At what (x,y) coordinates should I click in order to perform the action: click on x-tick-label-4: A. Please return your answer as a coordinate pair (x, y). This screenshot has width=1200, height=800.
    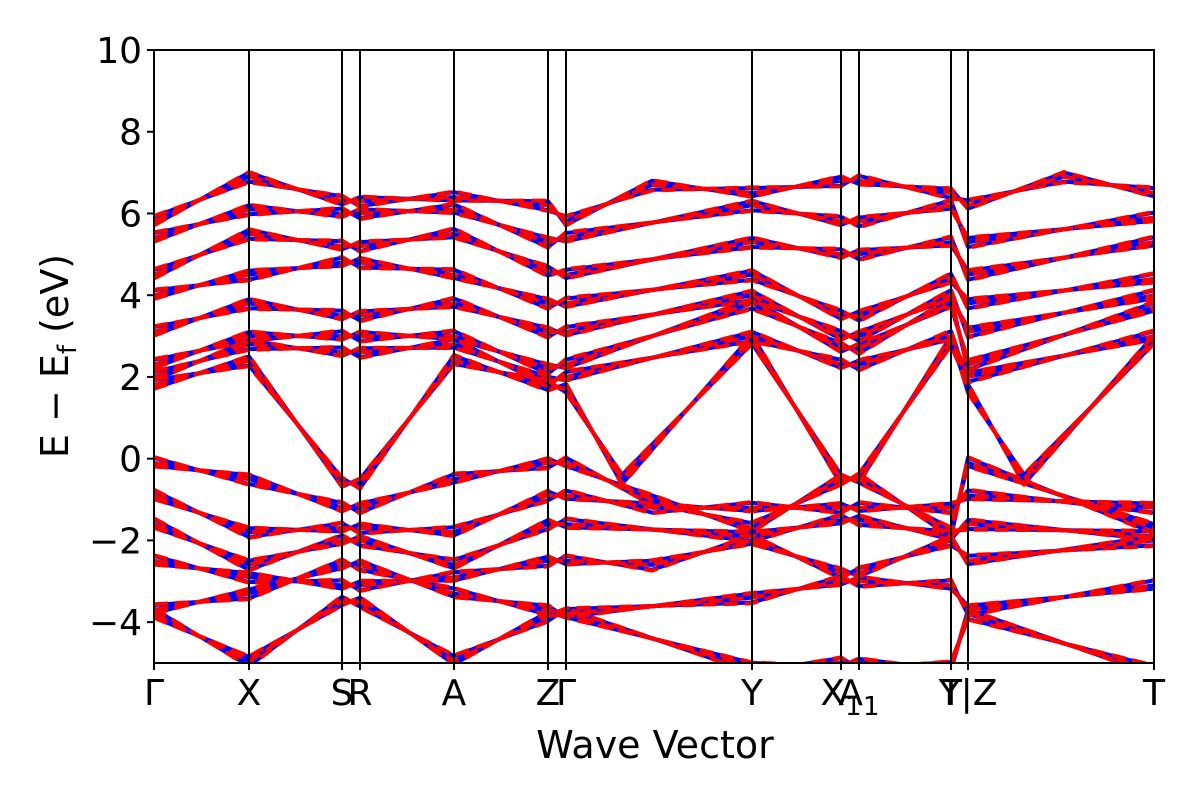
    Looking at the image, I should click on (454, 693).